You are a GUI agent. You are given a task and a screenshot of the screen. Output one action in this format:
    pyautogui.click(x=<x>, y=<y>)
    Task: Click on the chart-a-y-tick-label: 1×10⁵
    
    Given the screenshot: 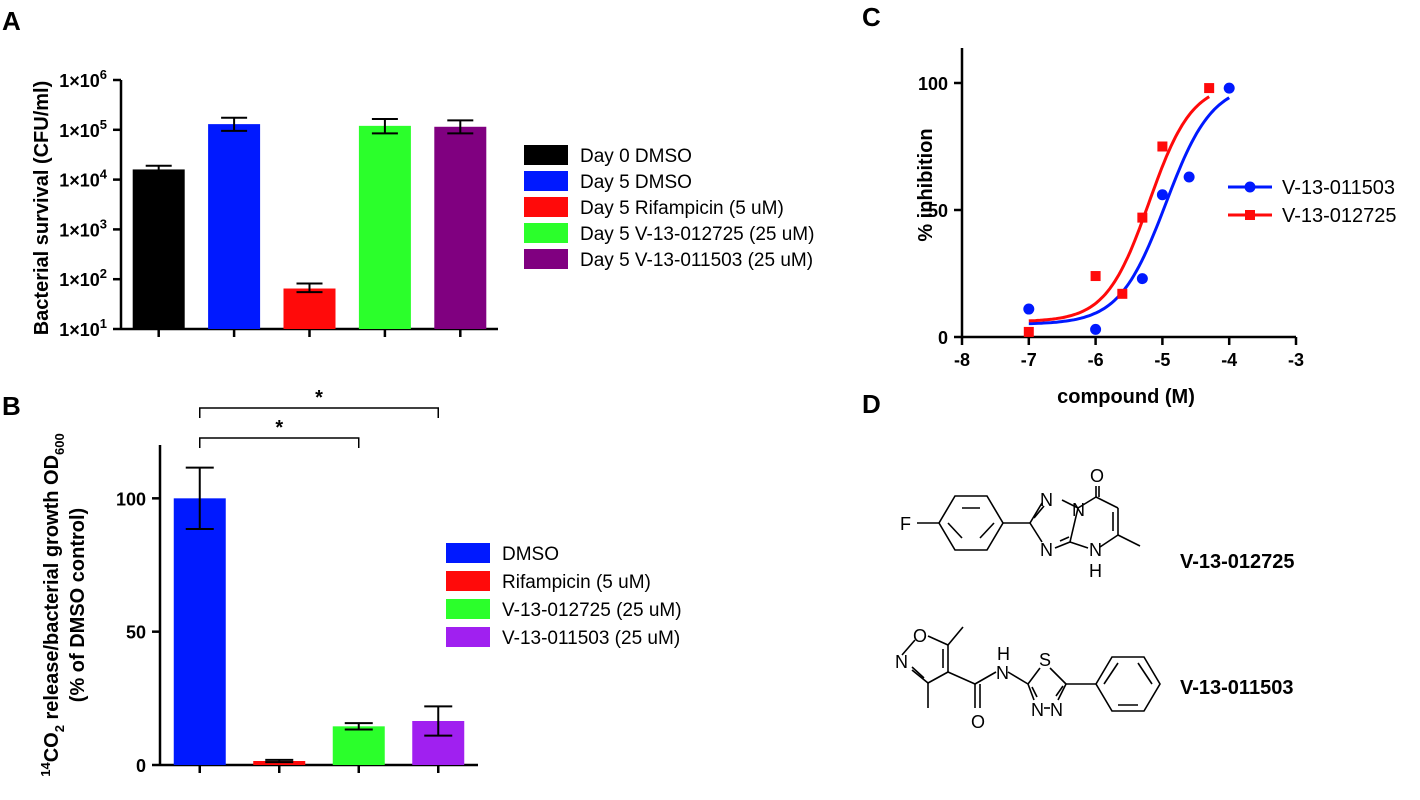 What is the action you would take?
    pyautogui.click(x=83, y=129)
    